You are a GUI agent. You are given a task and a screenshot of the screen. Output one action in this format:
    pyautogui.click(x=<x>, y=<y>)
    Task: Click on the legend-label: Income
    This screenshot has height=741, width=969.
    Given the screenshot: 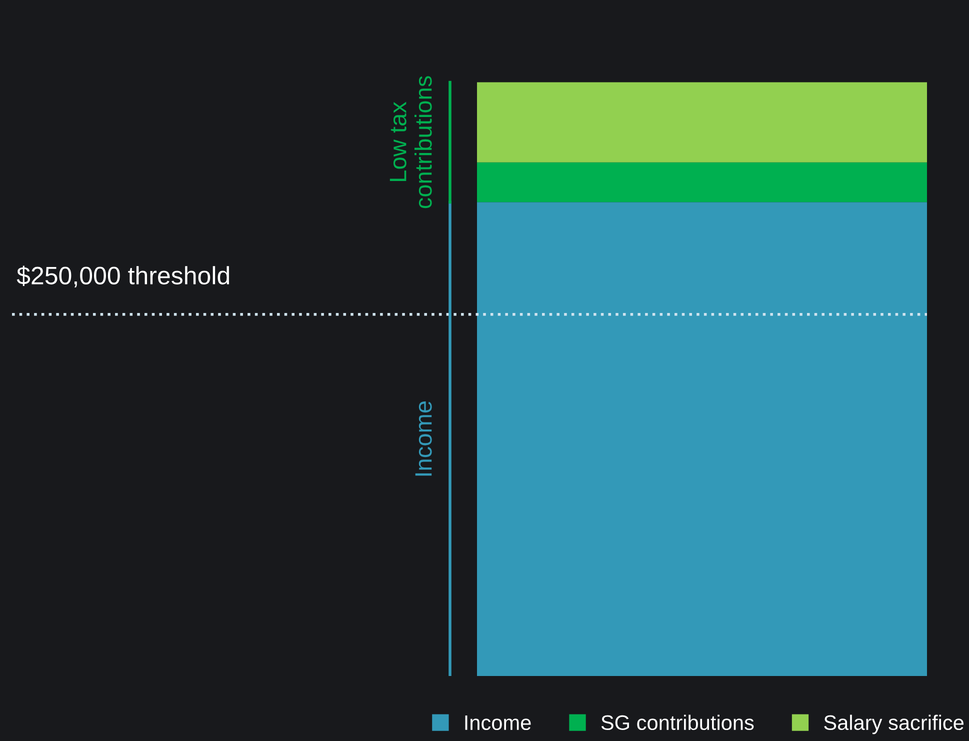 What is the action you would take?
    pyautogui.click(x=498, y=723)
    